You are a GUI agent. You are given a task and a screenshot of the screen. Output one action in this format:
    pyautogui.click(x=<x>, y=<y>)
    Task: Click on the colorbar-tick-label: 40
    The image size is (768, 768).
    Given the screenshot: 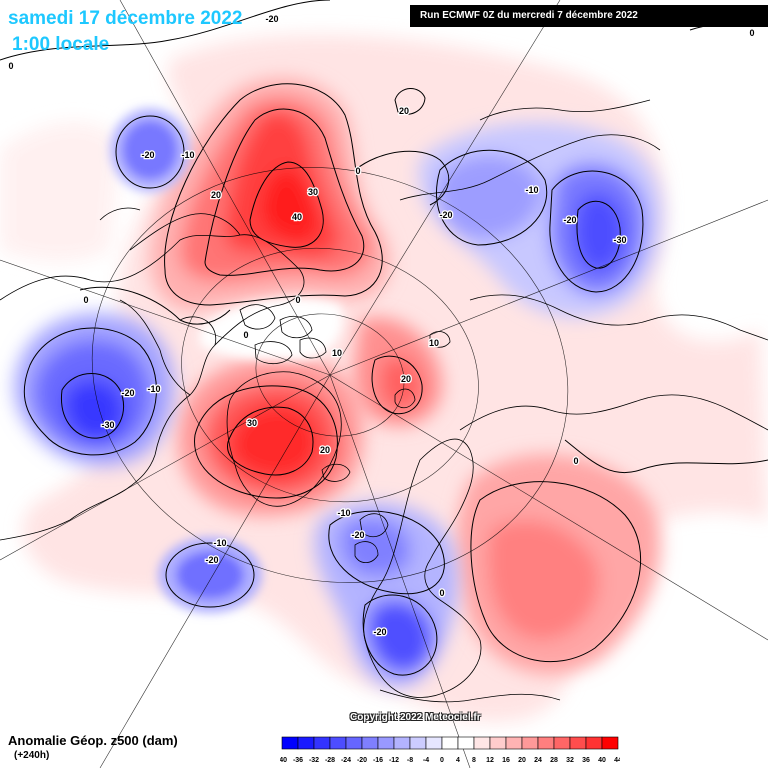 What is the action you would take?
    pyautogui.click(x=602, y=760)
    